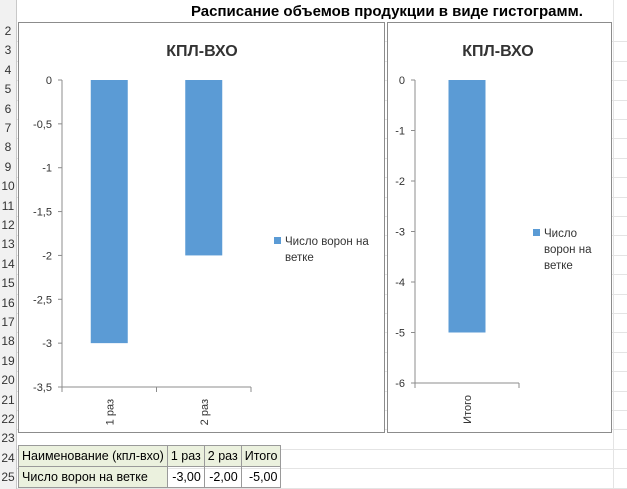 The width and height of the screenshot is (627, 489). Describe the element at coordinates (8, 225) in the screenshot. I see `row-number: 12` at that location.